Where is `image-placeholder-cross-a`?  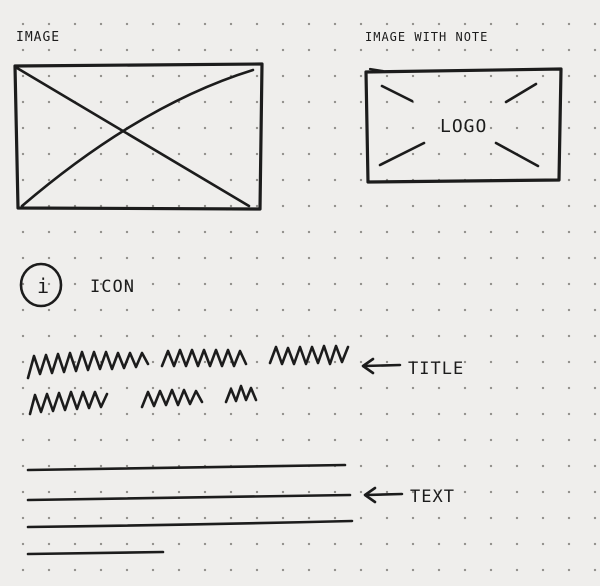
image-placeholder-cross-a is located at coordinates (133, 137).